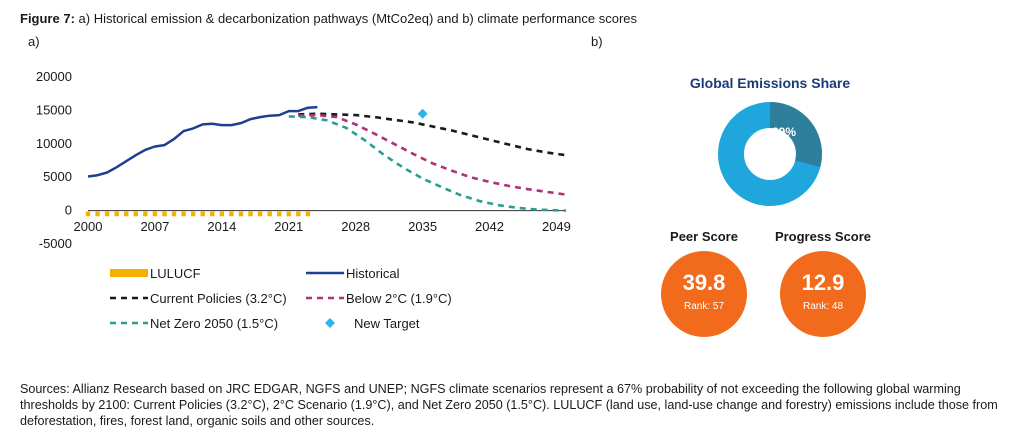 This screenshot has width=1024, height=442. I want to click on y-tick-label: 5000, so click(57, 176).